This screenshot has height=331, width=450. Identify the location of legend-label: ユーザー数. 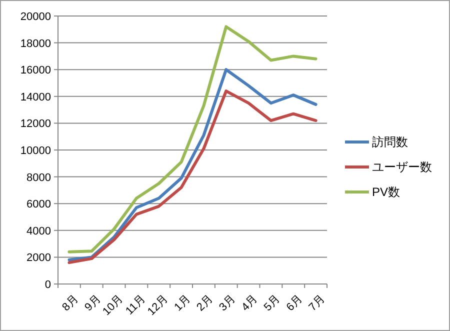
(402, 167).